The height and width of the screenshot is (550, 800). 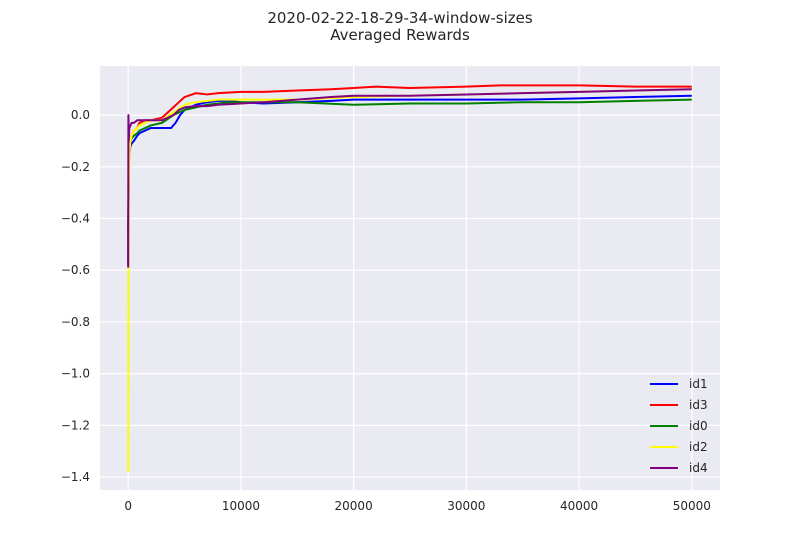 I want to click on chart-title: 2020-02-22-18-29-34-window-sizes, so click(x=399, y=18).